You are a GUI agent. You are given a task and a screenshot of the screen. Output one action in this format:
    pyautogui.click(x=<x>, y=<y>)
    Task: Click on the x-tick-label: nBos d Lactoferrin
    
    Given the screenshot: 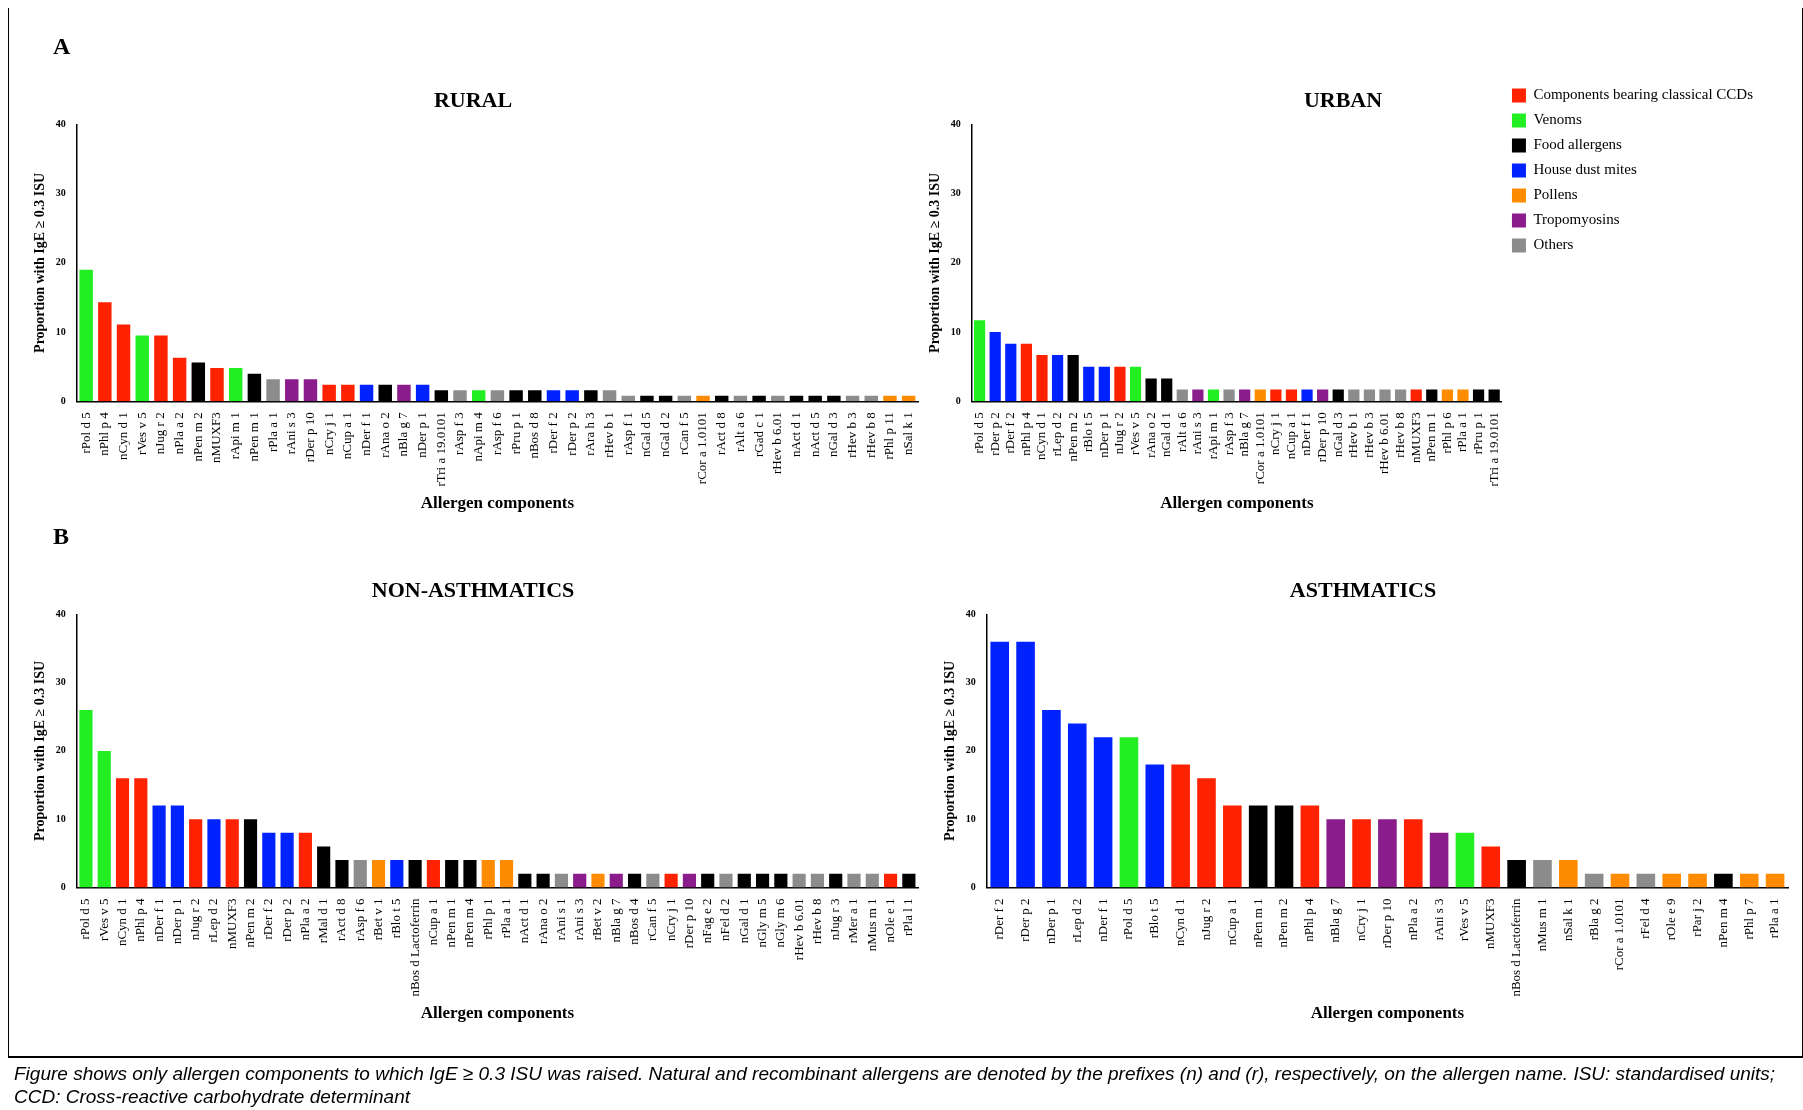 What is the action you would take?
    pyautogui.click(x=414, y=947)
    